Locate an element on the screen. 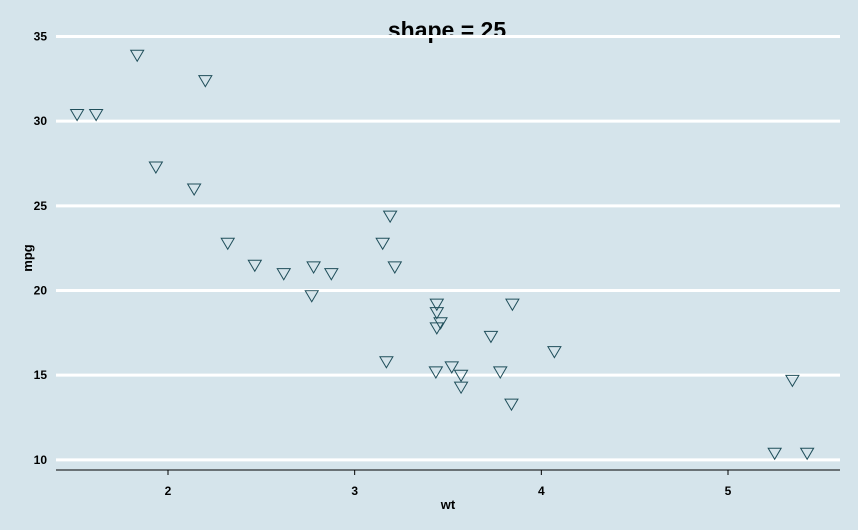 The height and width of the screenshot is (530, 858). x-tick-label-4: 4 is located at coordinates (541, 491).